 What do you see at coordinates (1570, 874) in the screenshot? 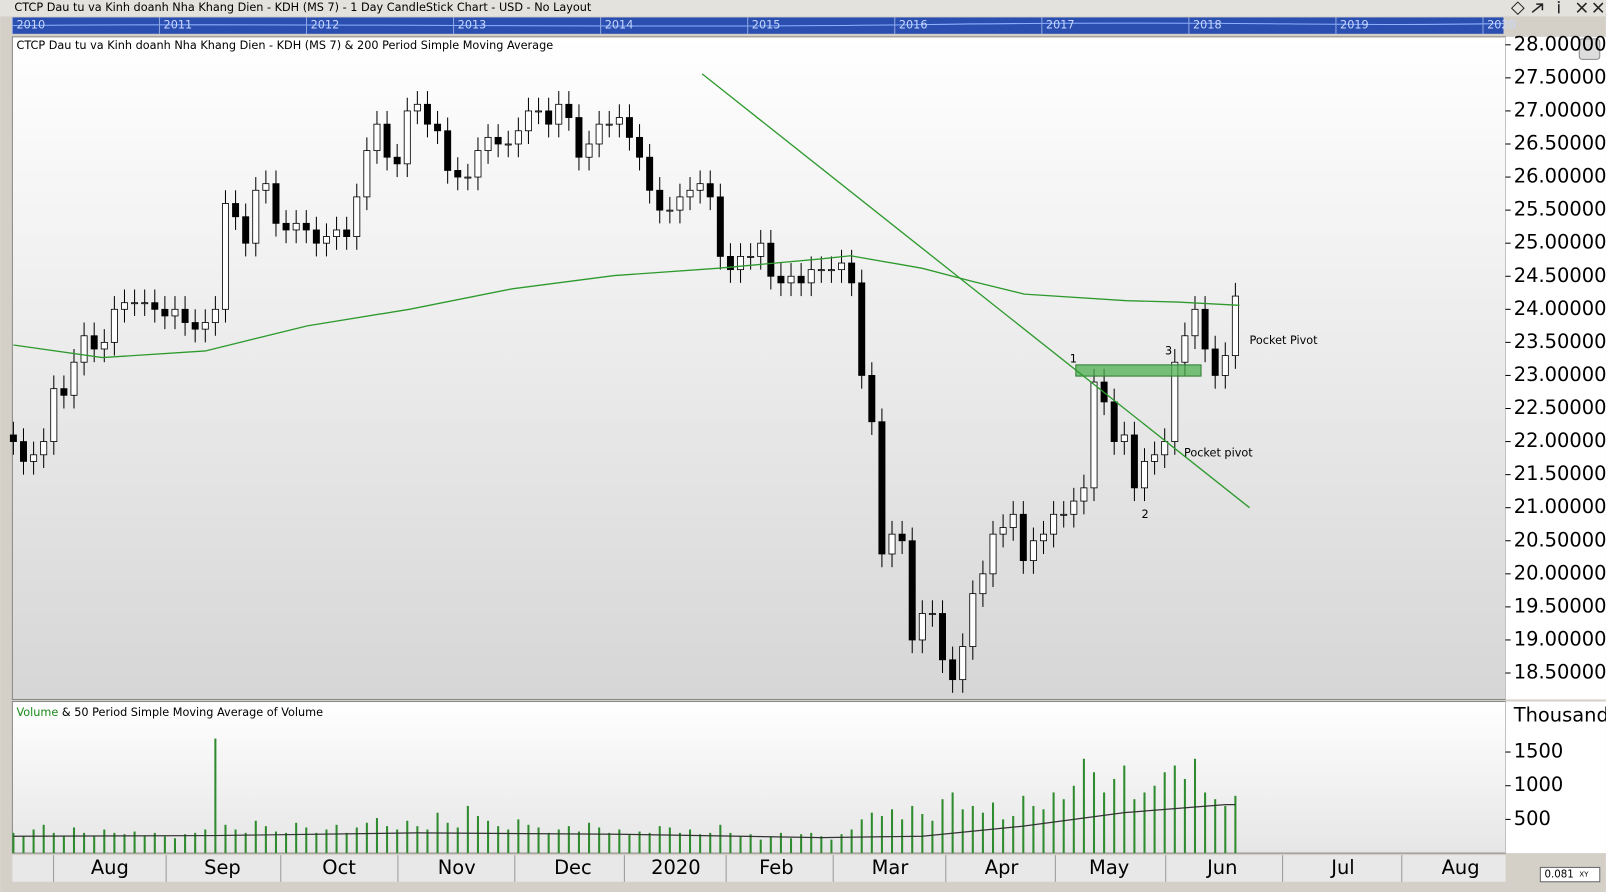
I see `zoom-box` at bounding box center [1570, 874].